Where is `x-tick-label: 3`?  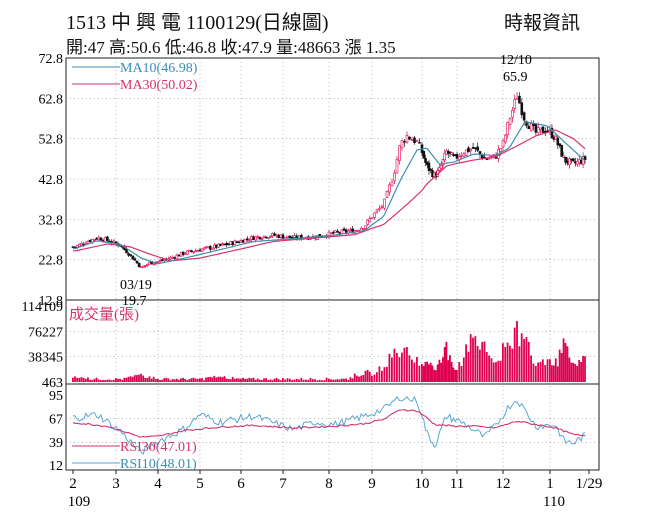
x-tick-label: 3 is located at coordinates (116, 484).